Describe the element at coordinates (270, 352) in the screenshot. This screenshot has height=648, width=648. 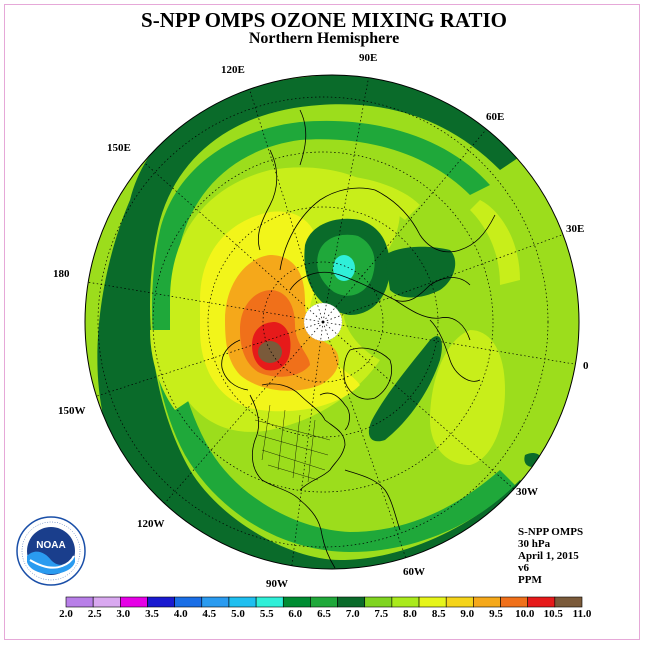
I see `brown-max` at that location.